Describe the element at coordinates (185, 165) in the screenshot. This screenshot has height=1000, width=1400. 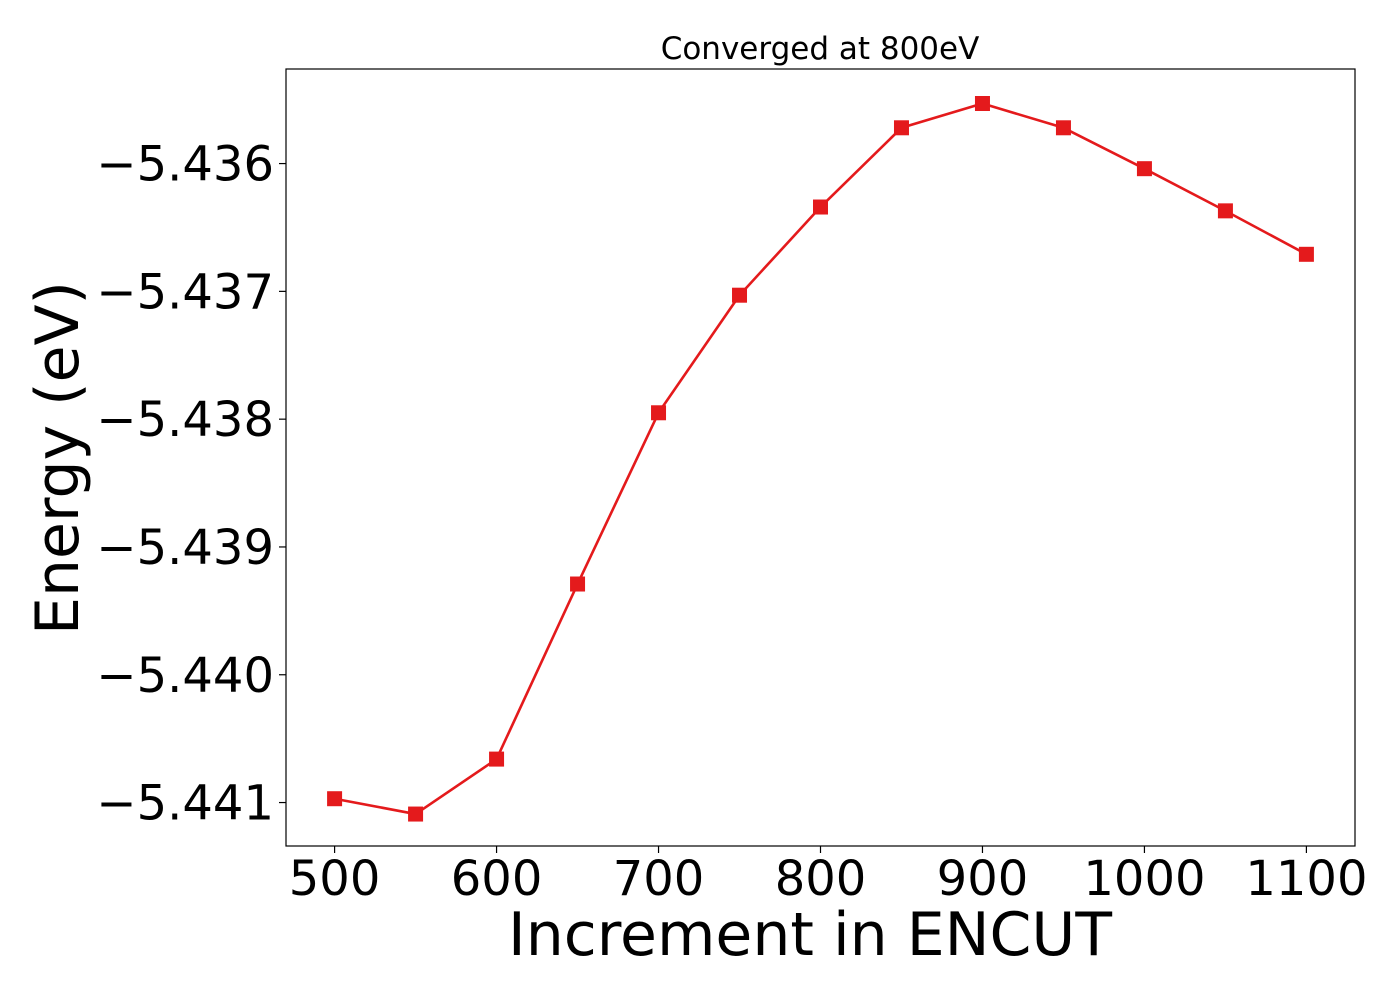
I see `y-tick-label: −5.436` at that location.